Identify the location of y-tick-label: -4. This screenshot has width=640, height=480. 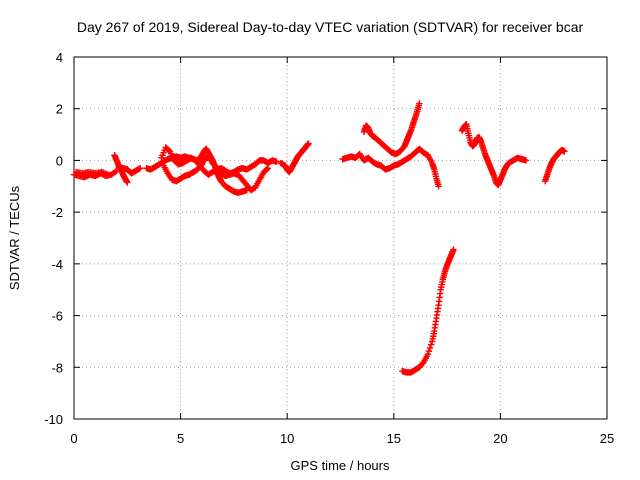
(57, 264).